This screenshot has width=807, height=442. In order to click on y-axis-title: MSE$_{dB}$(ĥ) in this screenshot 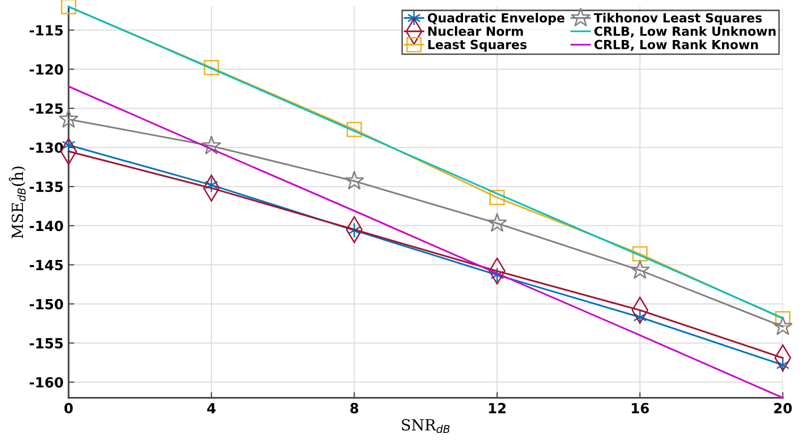, I will do `click(17, 202)`.